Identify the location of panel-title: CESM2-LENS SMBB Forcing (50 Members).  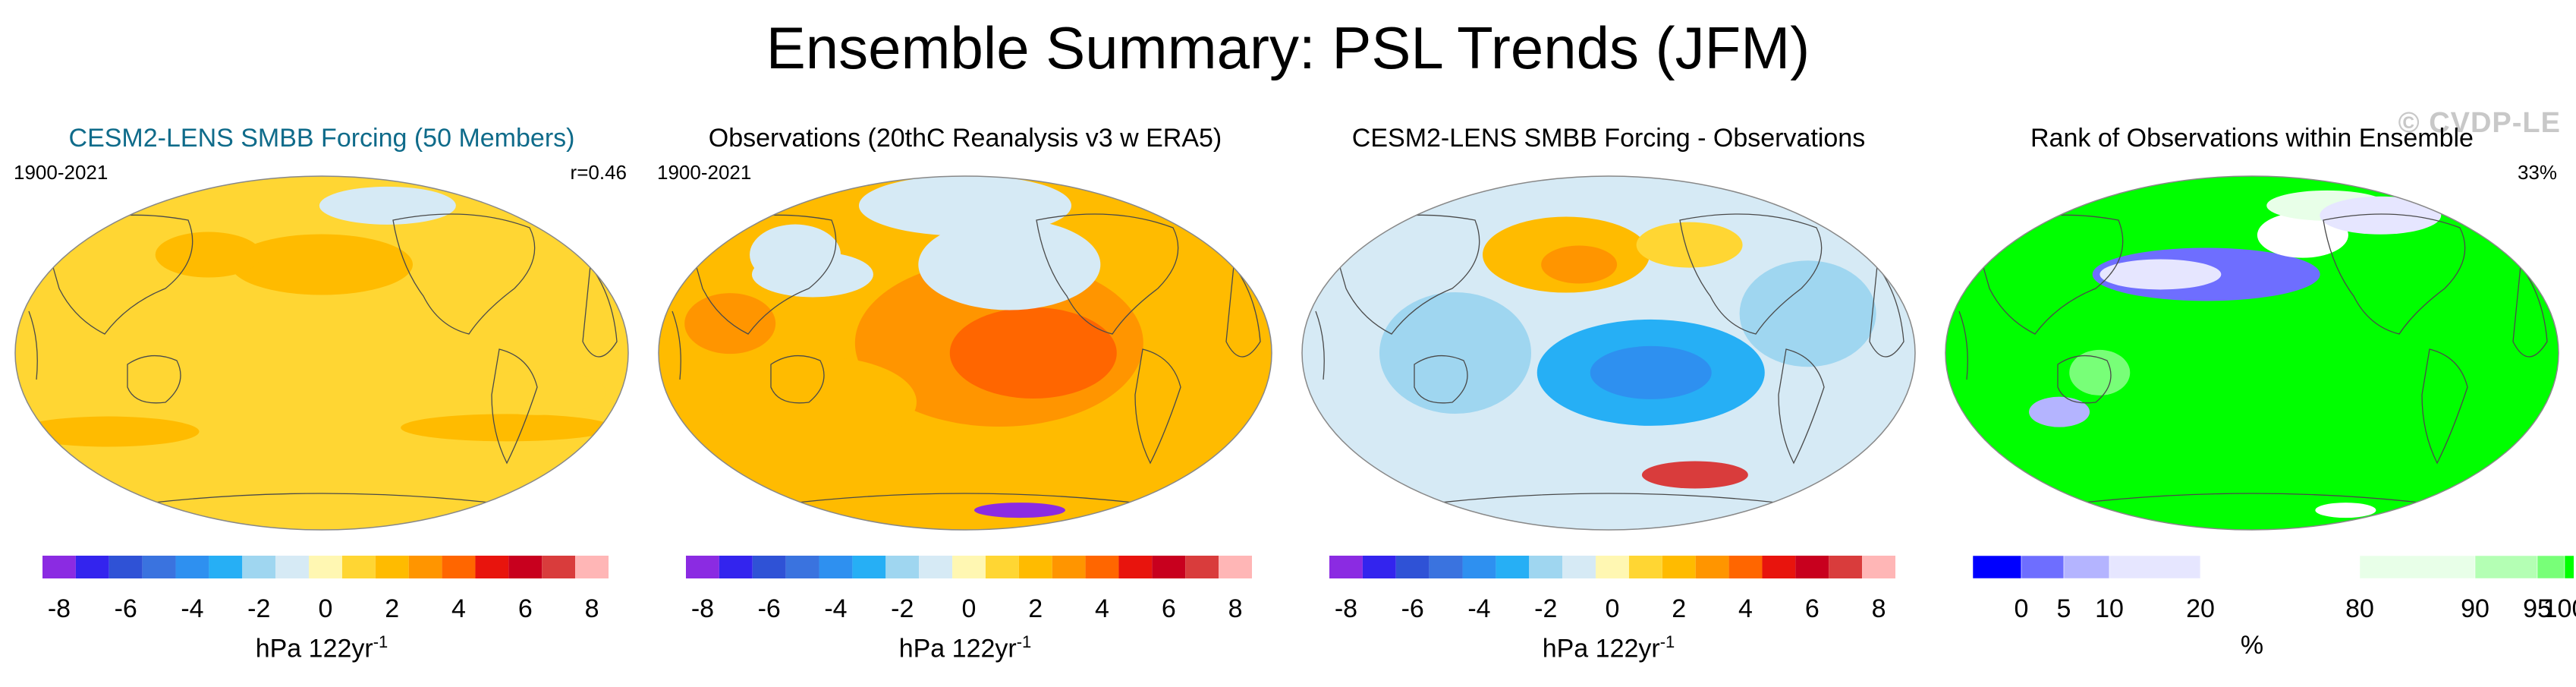
(321, 138).